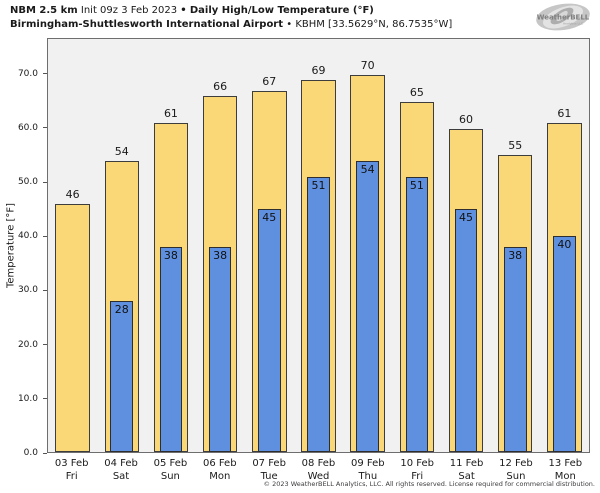 This screenshot has height=493, width=600. Describe the element at coordinates (269, 476) in the screenshot. I see `x-tick-day: Tue` at that location.